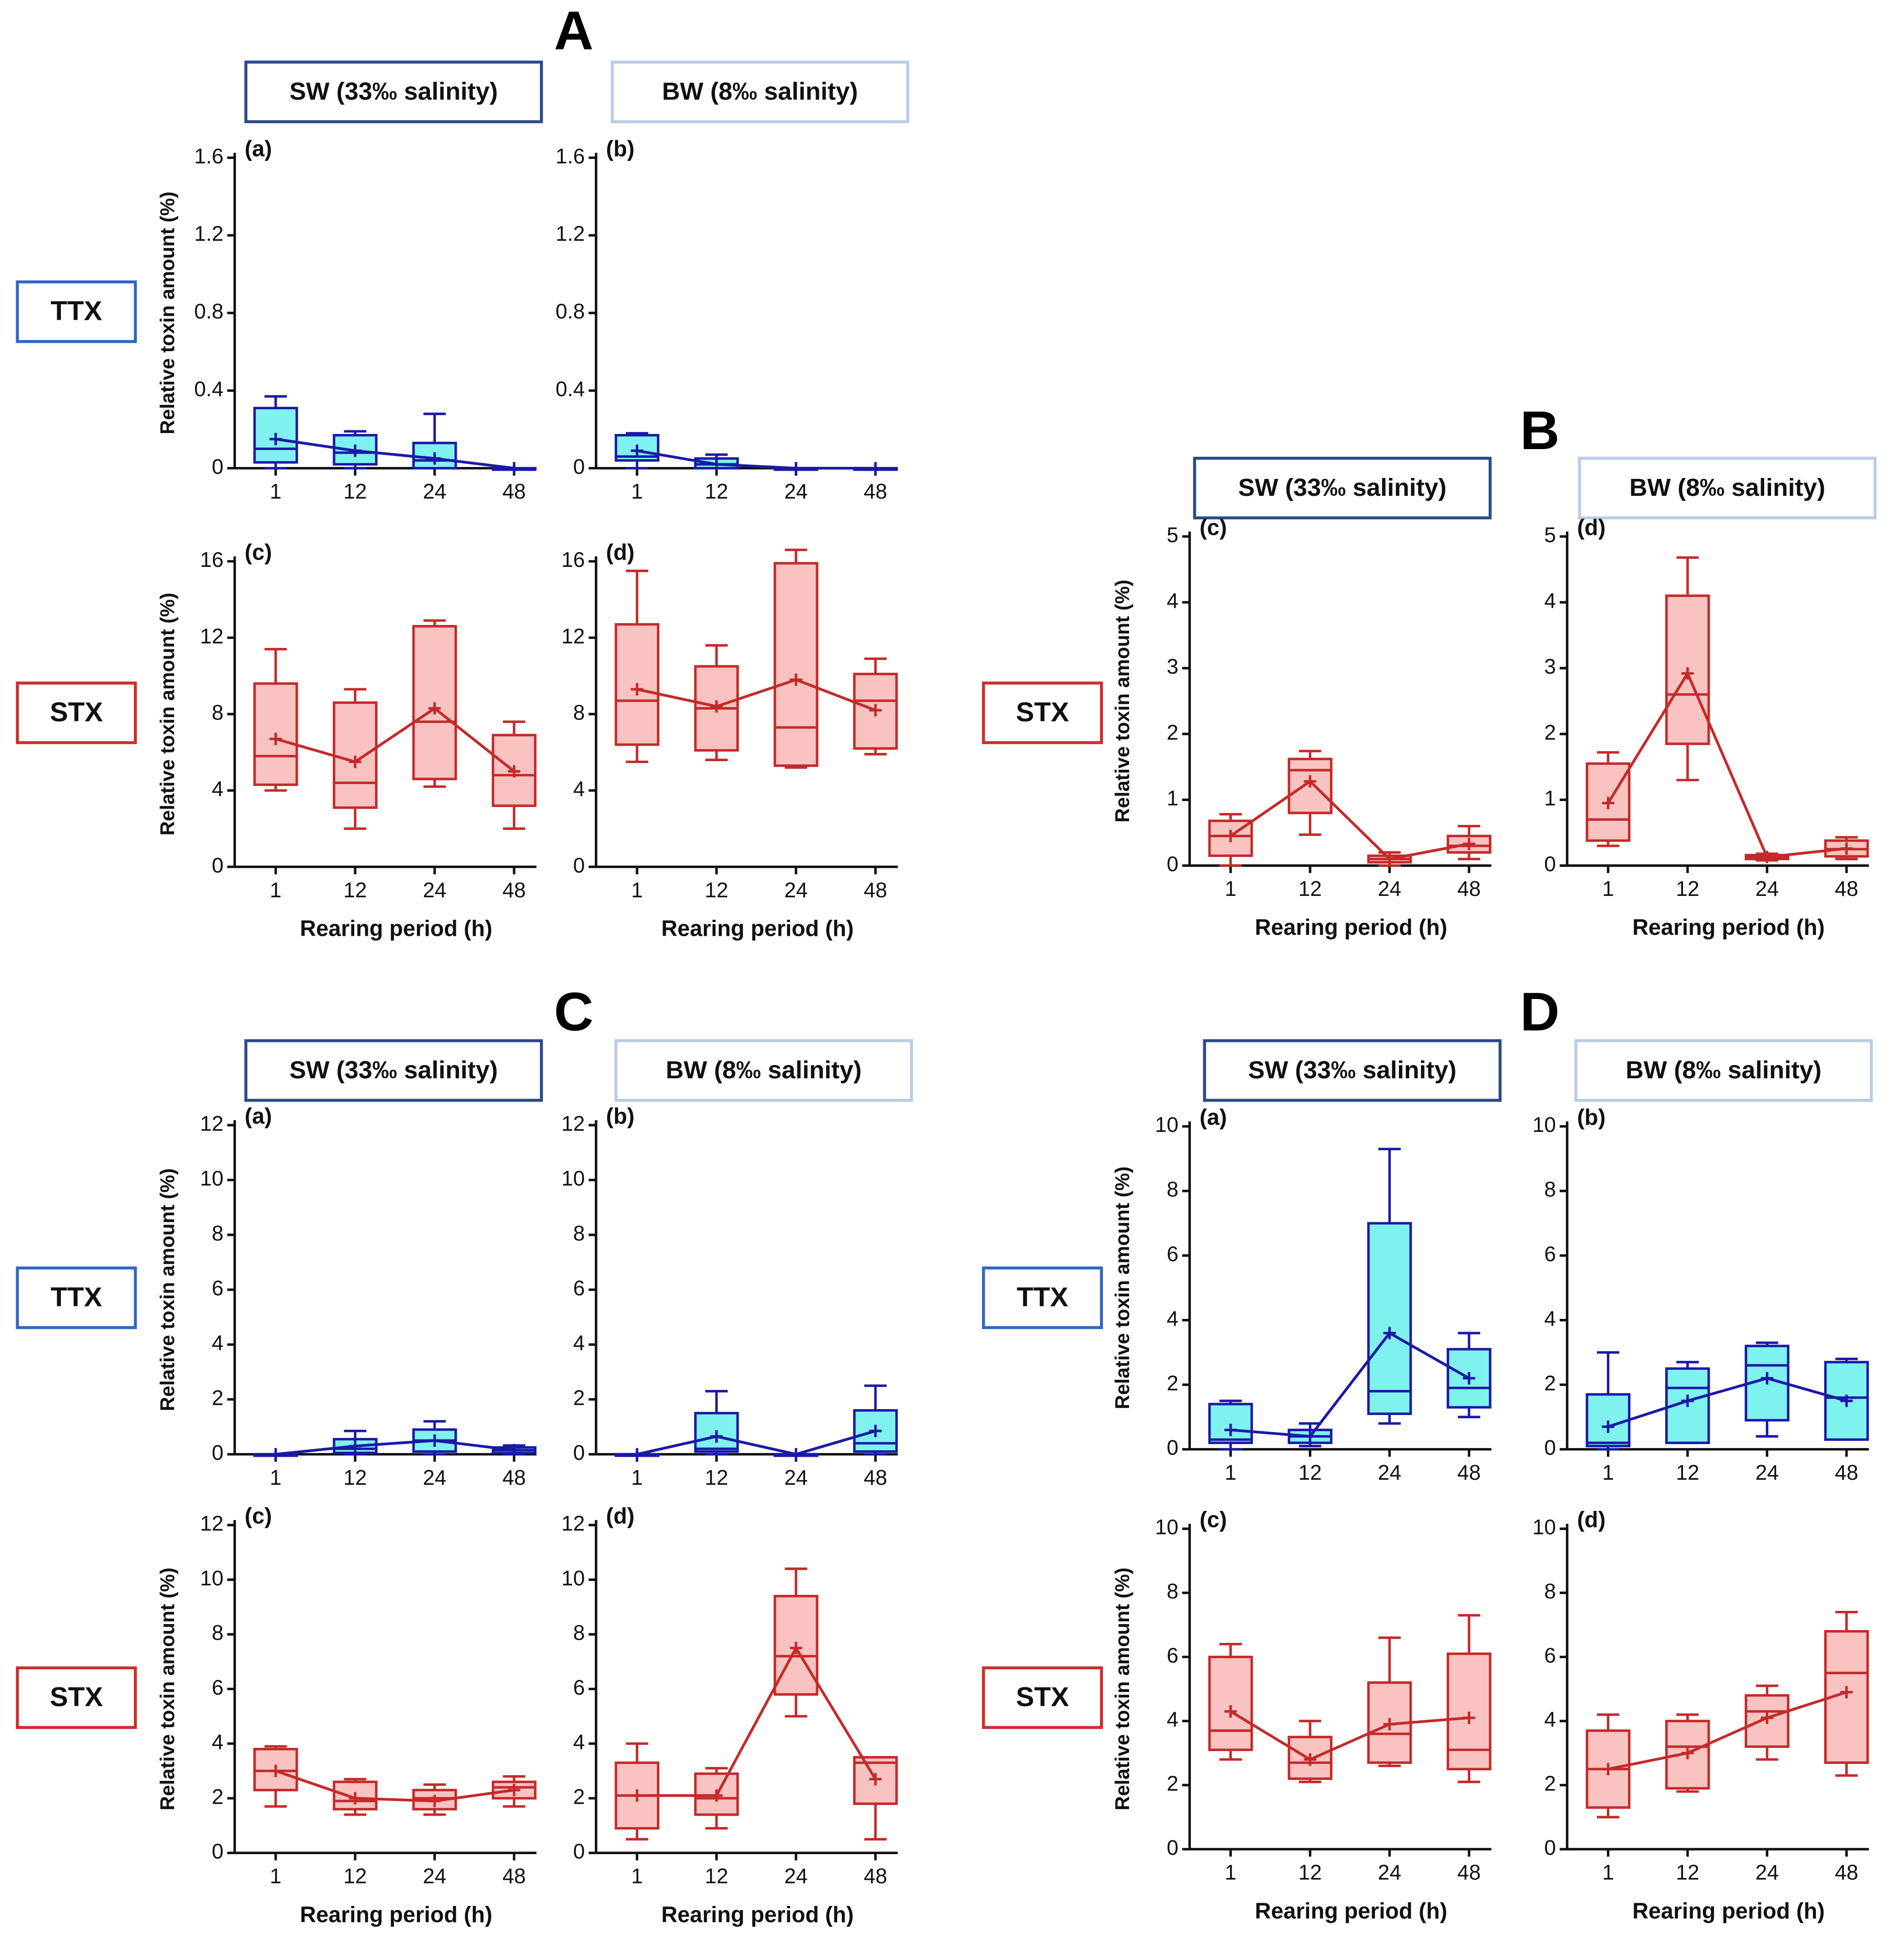 The image size is (1903, 1960). What do you see at coordinates (716, 1423) in the screenshot?
I see `box-12h` at bounding box center [716, 1423].